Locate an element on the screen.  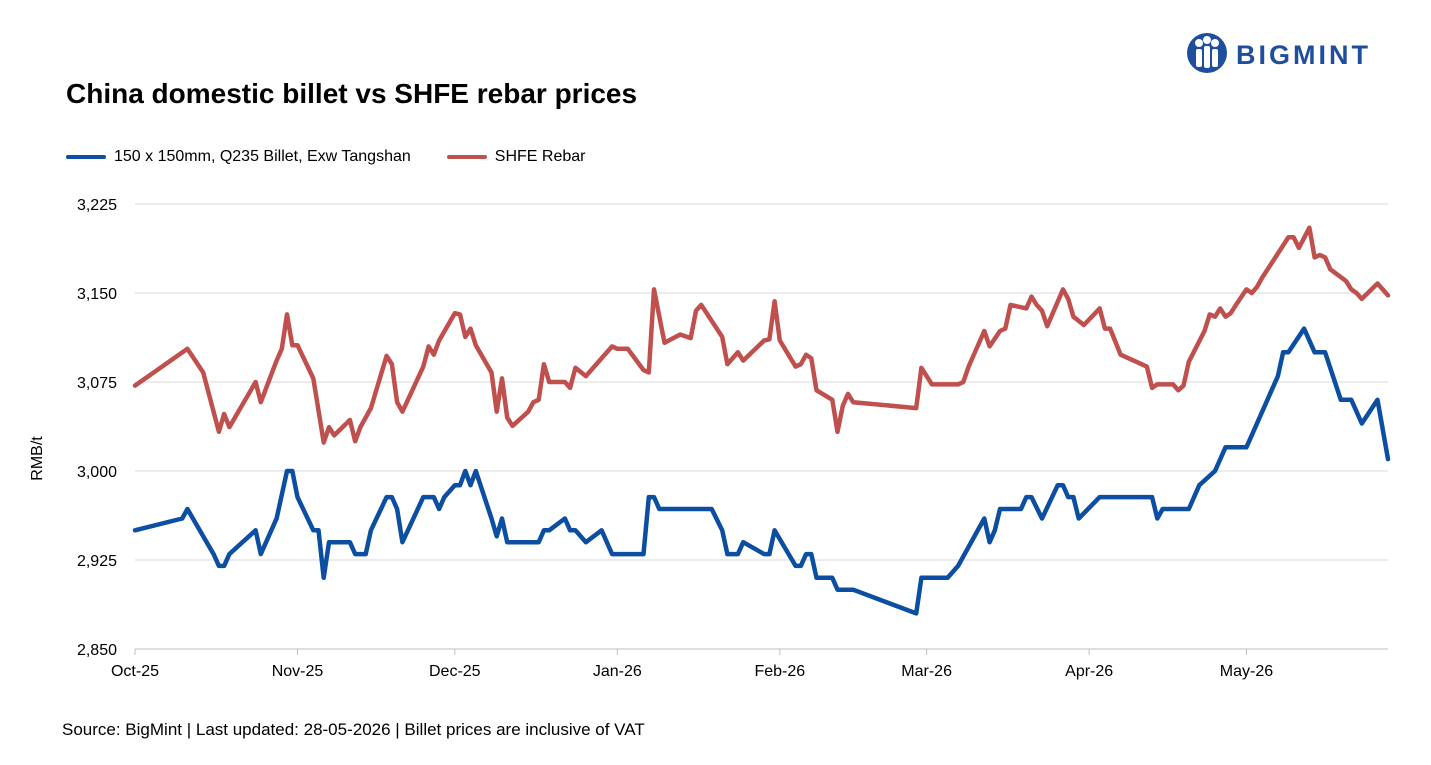
legend-label-billet: 150 x 150mm, Q235 Billet, Exw Tangshan is located at coordinates (262, 156).